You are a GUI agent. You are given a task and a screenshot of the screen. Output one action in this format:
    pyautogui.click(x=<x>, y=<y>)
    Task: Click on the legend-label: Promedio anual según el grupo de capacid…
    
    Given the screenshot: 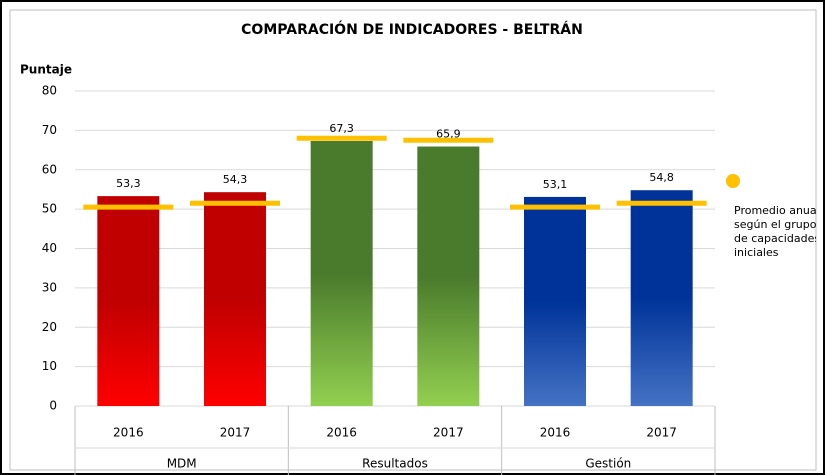 What is the action you would take?
    pyautogui.click(x=775, y=231)
    